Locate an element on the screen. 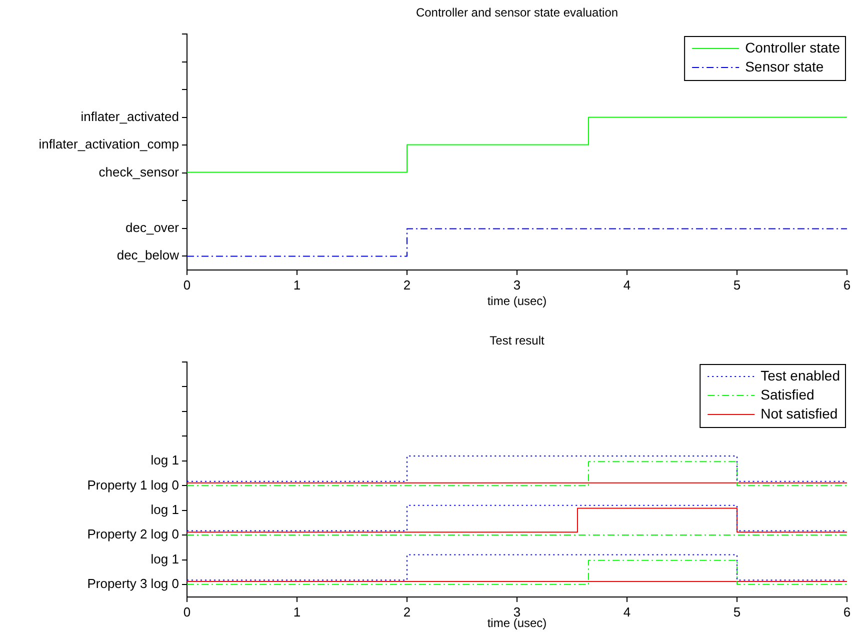 The image size is (855, 643). legend-label: Satisfied is located at coordinates (787, 394).